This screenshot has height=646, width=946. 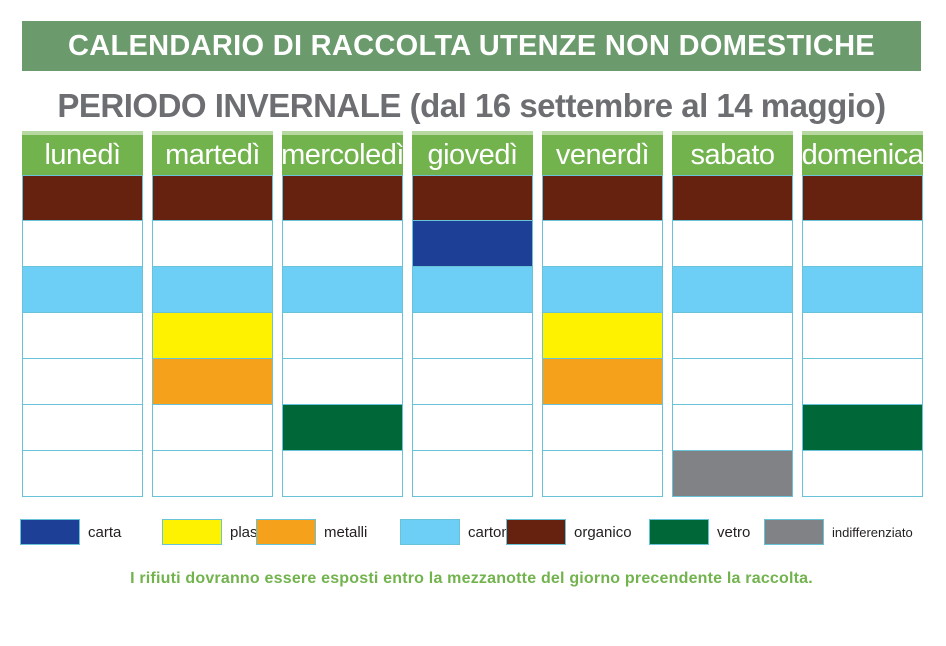 What do you see at coordinates (872, 532) in the screenshot?
I see `legend-label: indifferenziato` at bounding box center [872, 532].